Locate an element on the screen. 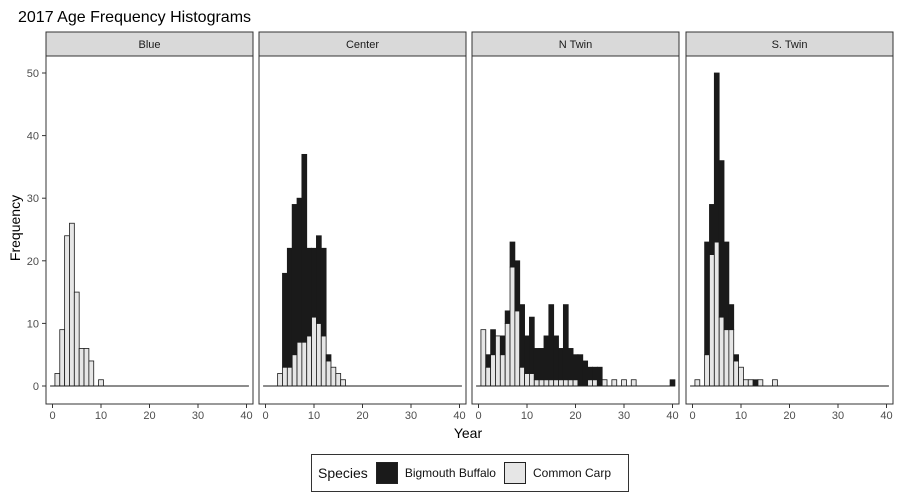 The height and width of the screenshot is (500, 900). facet-strip-label: Center is located at coordinates (362, 45).